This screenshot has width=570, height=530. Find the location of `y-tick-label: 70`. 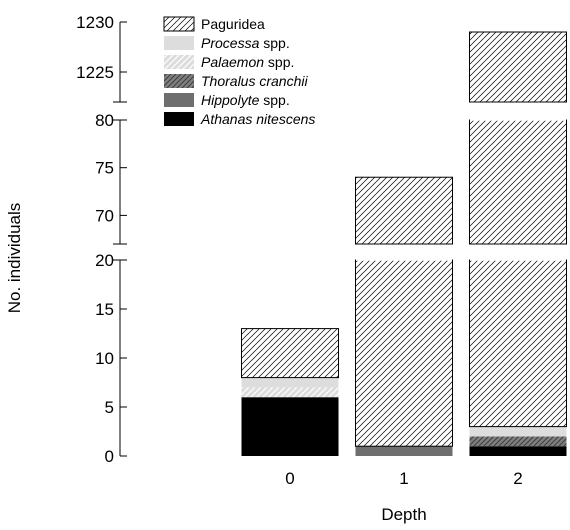

y-tick-label: 70 is located at coordinates (104, 215).